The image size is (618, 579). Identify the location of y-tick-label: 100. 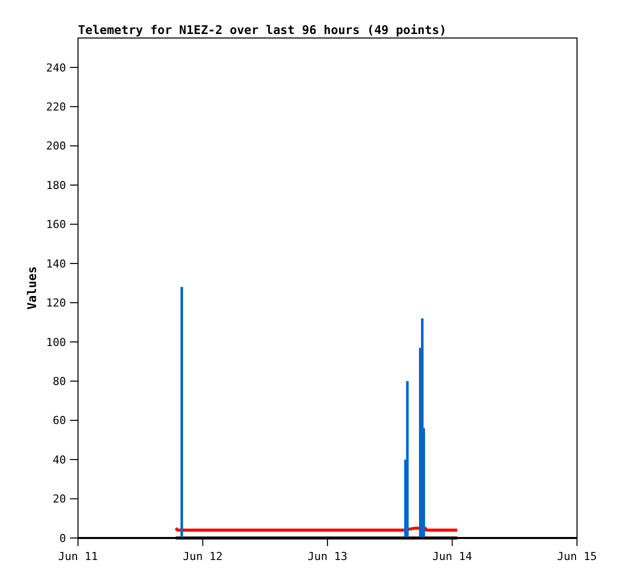
(56, 342).